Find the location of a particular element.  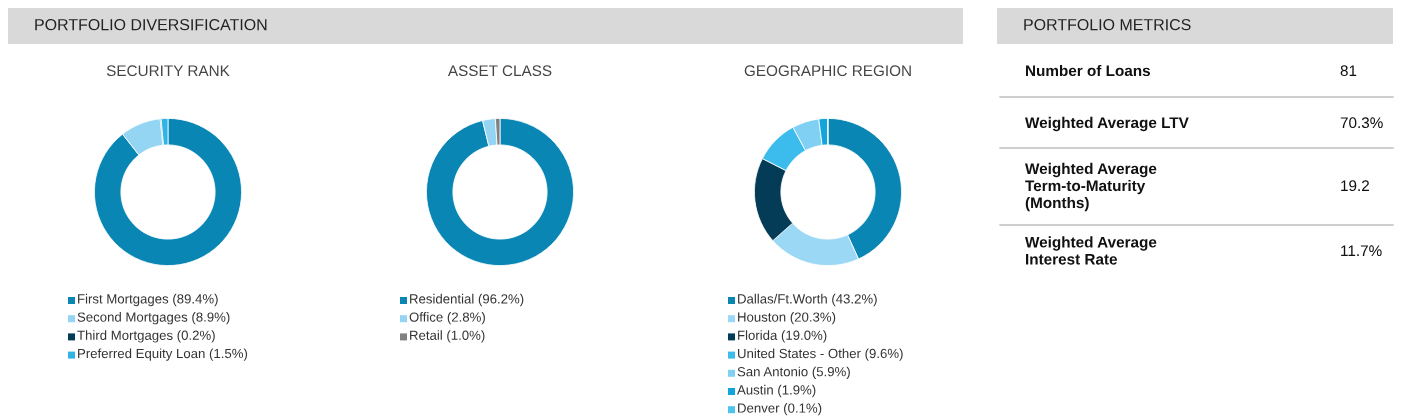

legend-label: Preferred Equity Loan (1.5%) is located at coordinates (163, 354).